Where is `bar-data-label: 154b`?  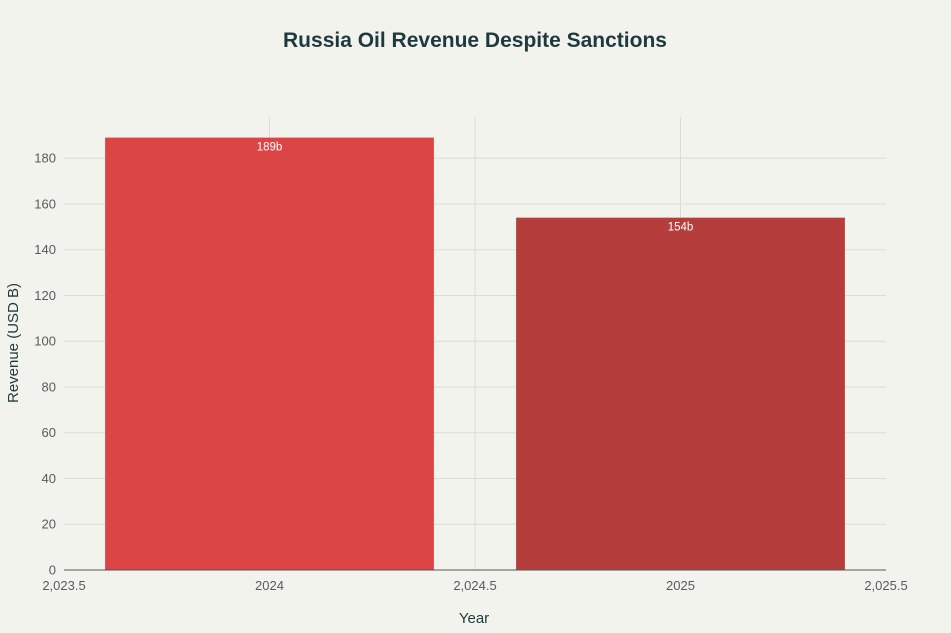
bar-data-label: 154b is located at coordinates (681, 228).